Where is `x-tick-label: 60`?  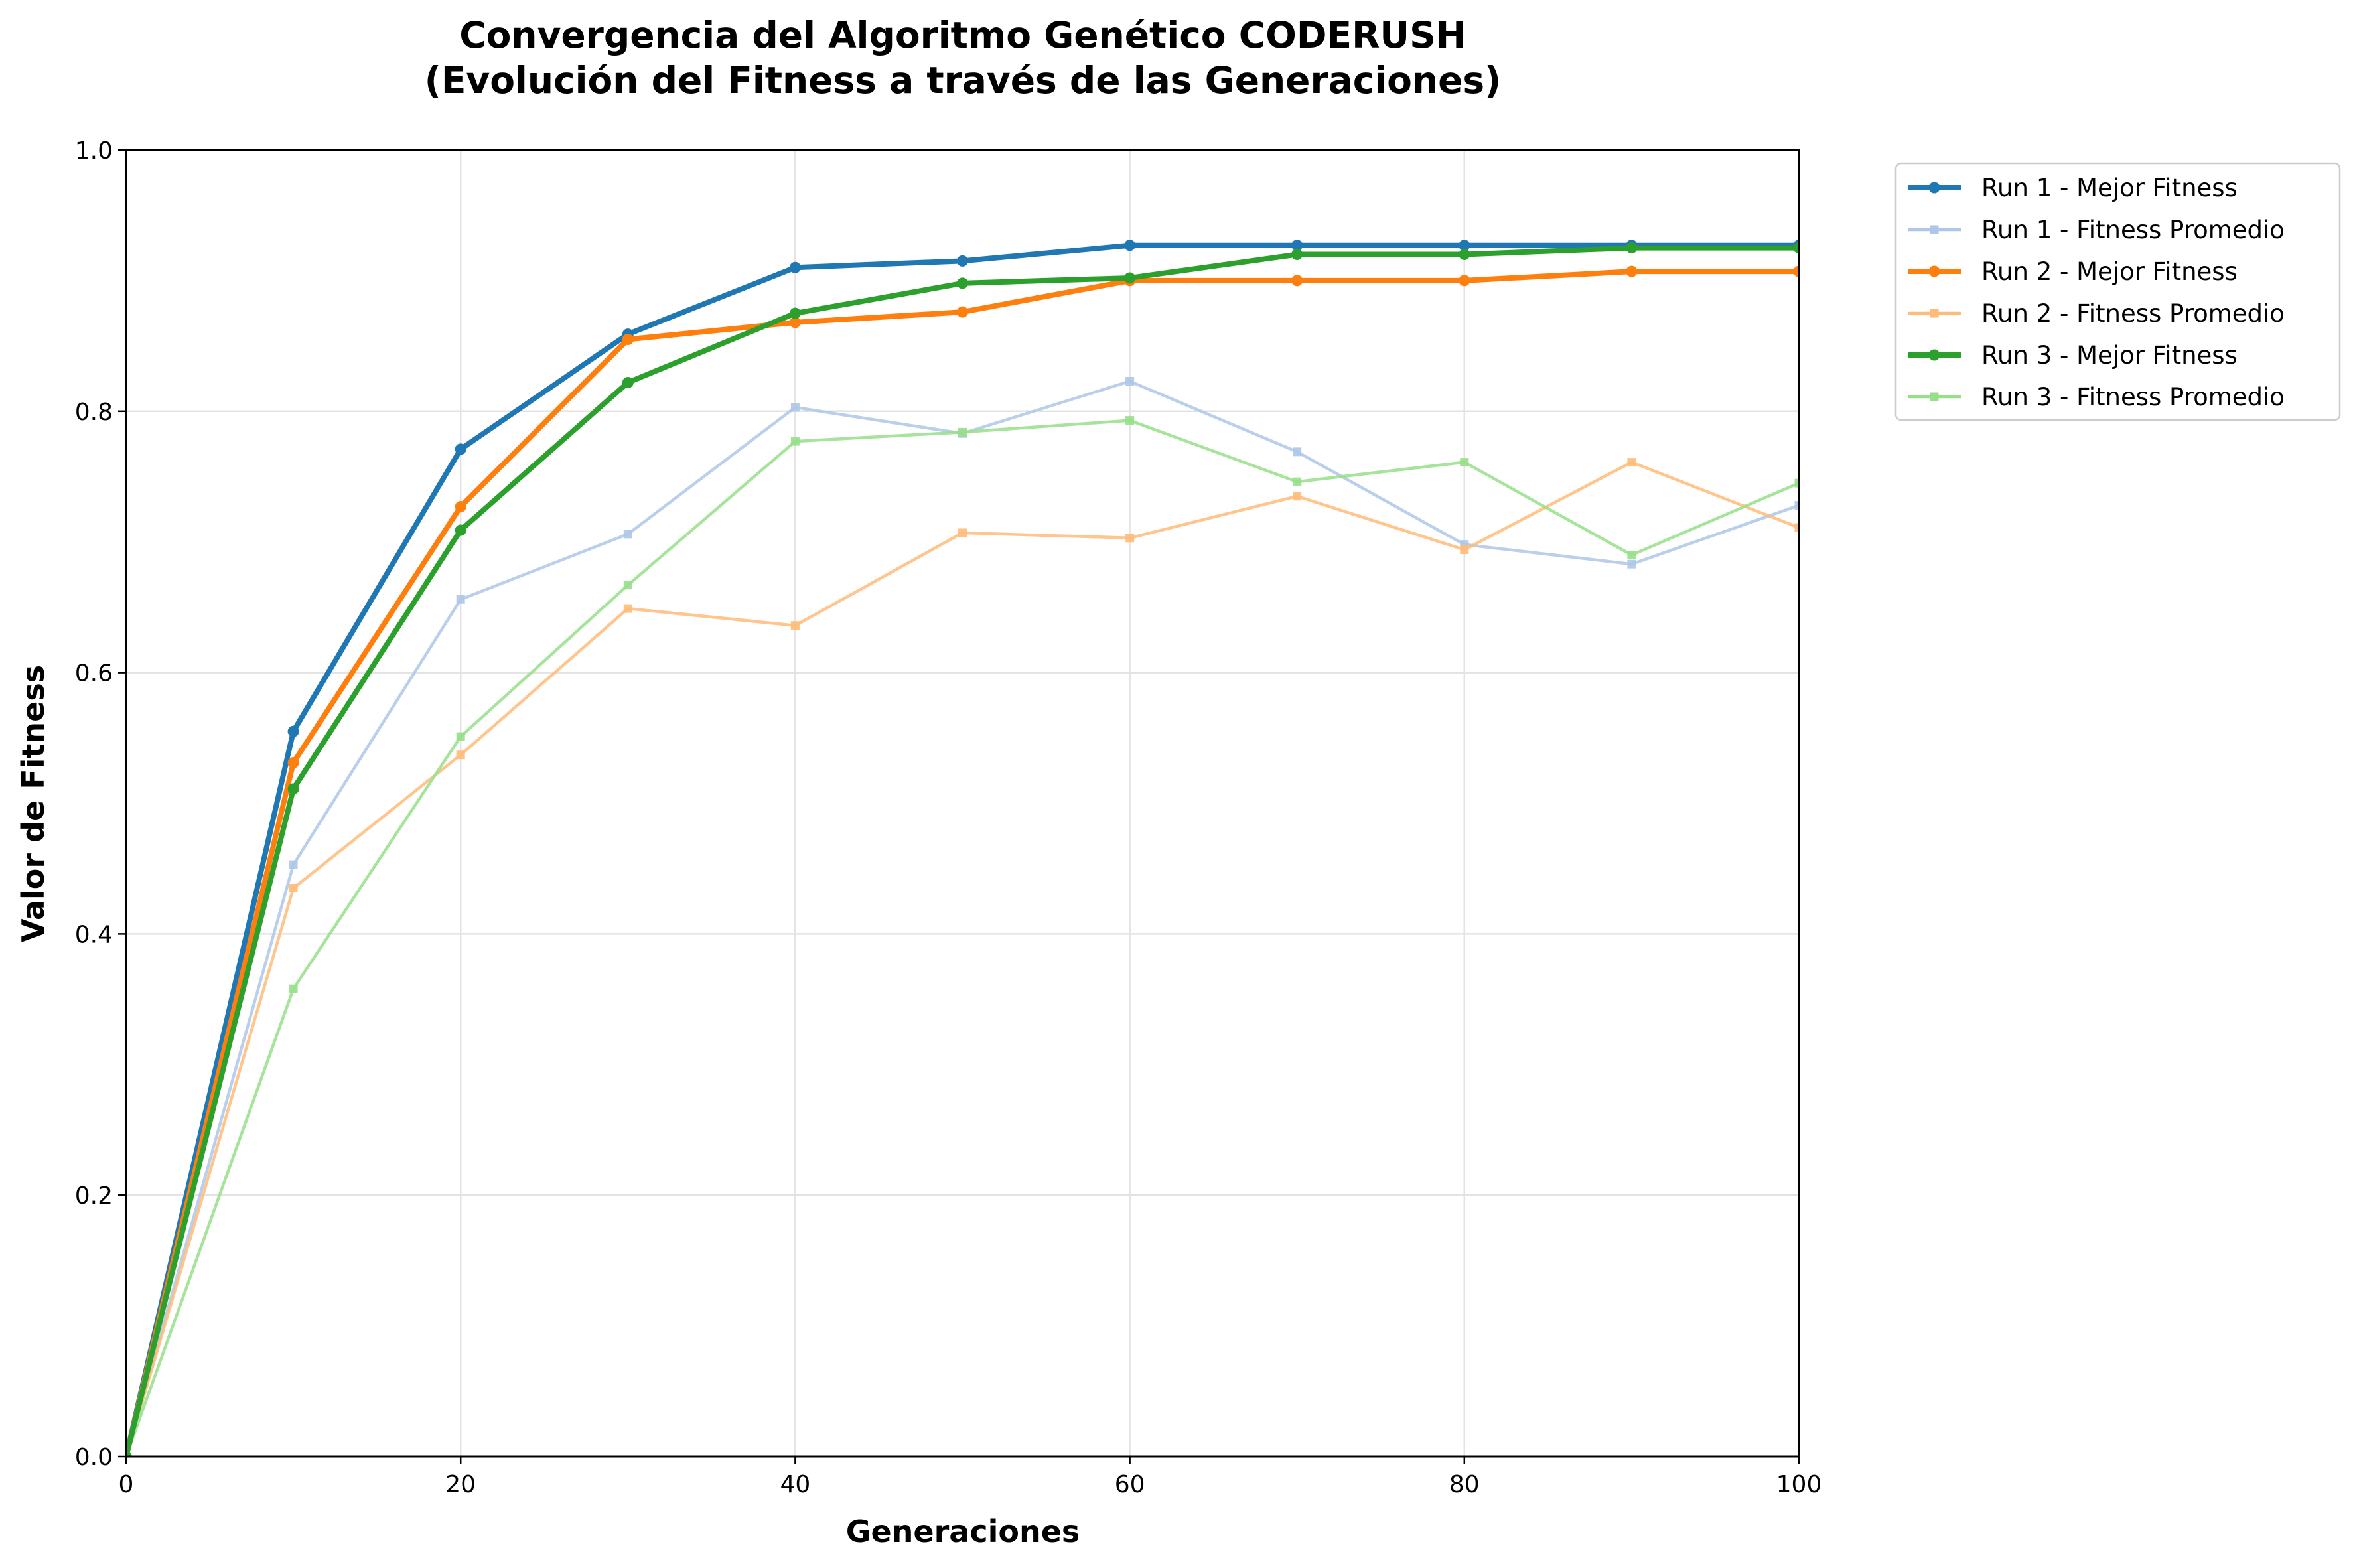 x-tick-label: 60 is located at coordinates (1130, 1484).